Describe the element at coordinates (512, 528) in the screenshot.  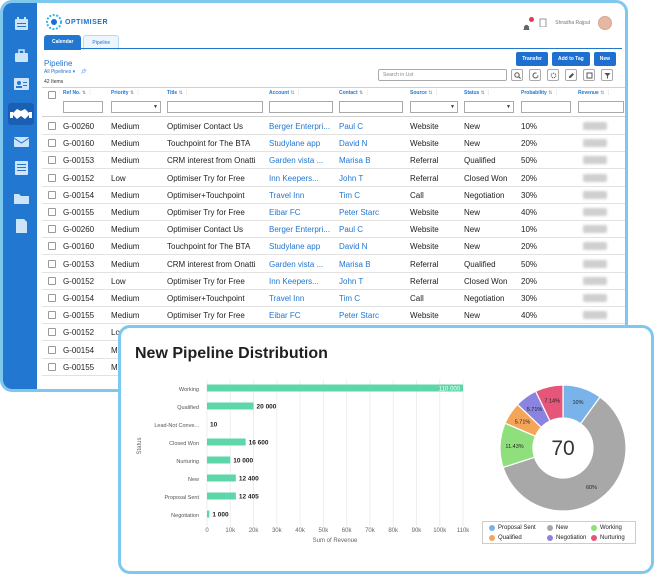
I see `legend-item: Proposal Sent` at that location.